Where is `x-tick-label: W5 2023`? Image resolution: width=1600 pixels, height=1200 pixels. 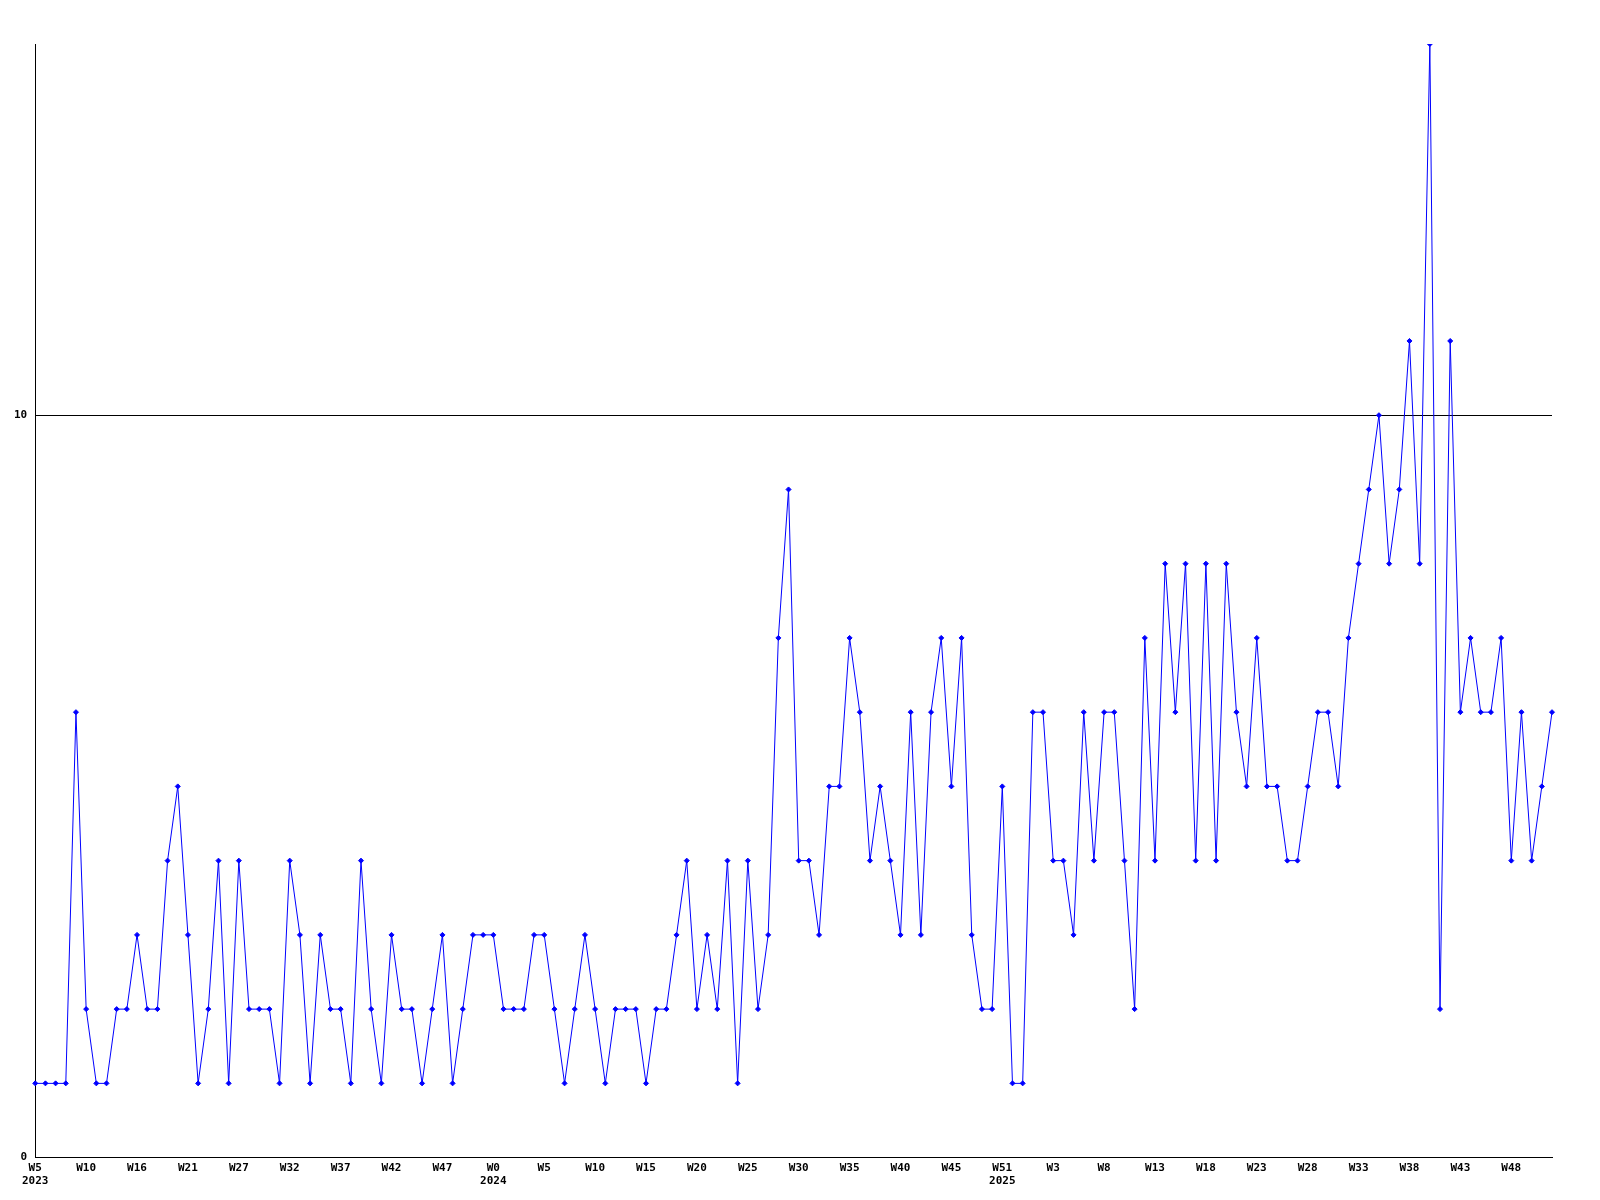
x-tick-label: W5 2023 is located at coordinates (35, 1174).